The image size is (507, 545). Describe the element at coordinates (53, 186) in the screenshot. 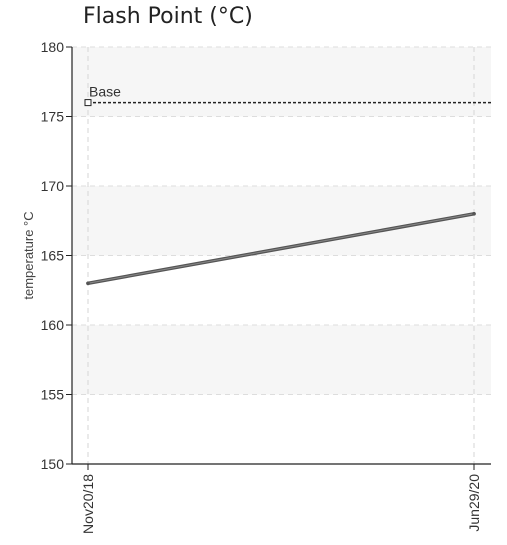

I see `y-tick-label: 170` at that location.